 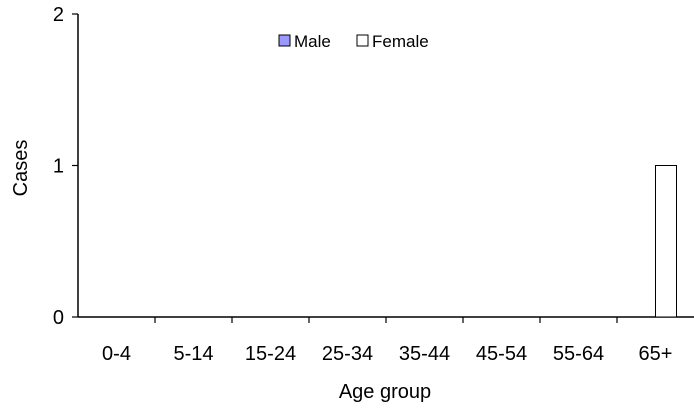 I want to click on legend-swatch-male, so click(x=284, y=40).